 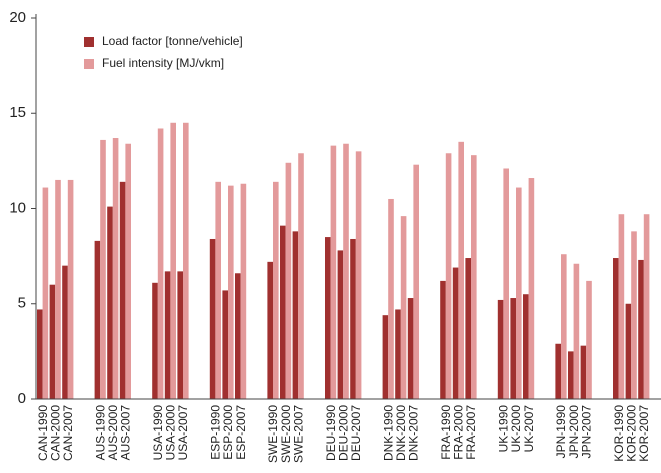 What do you see at coordinates (574, 432) in the screenshot?
I see `x-tick-label: JPN-2000` at bounding box center [574, 432].